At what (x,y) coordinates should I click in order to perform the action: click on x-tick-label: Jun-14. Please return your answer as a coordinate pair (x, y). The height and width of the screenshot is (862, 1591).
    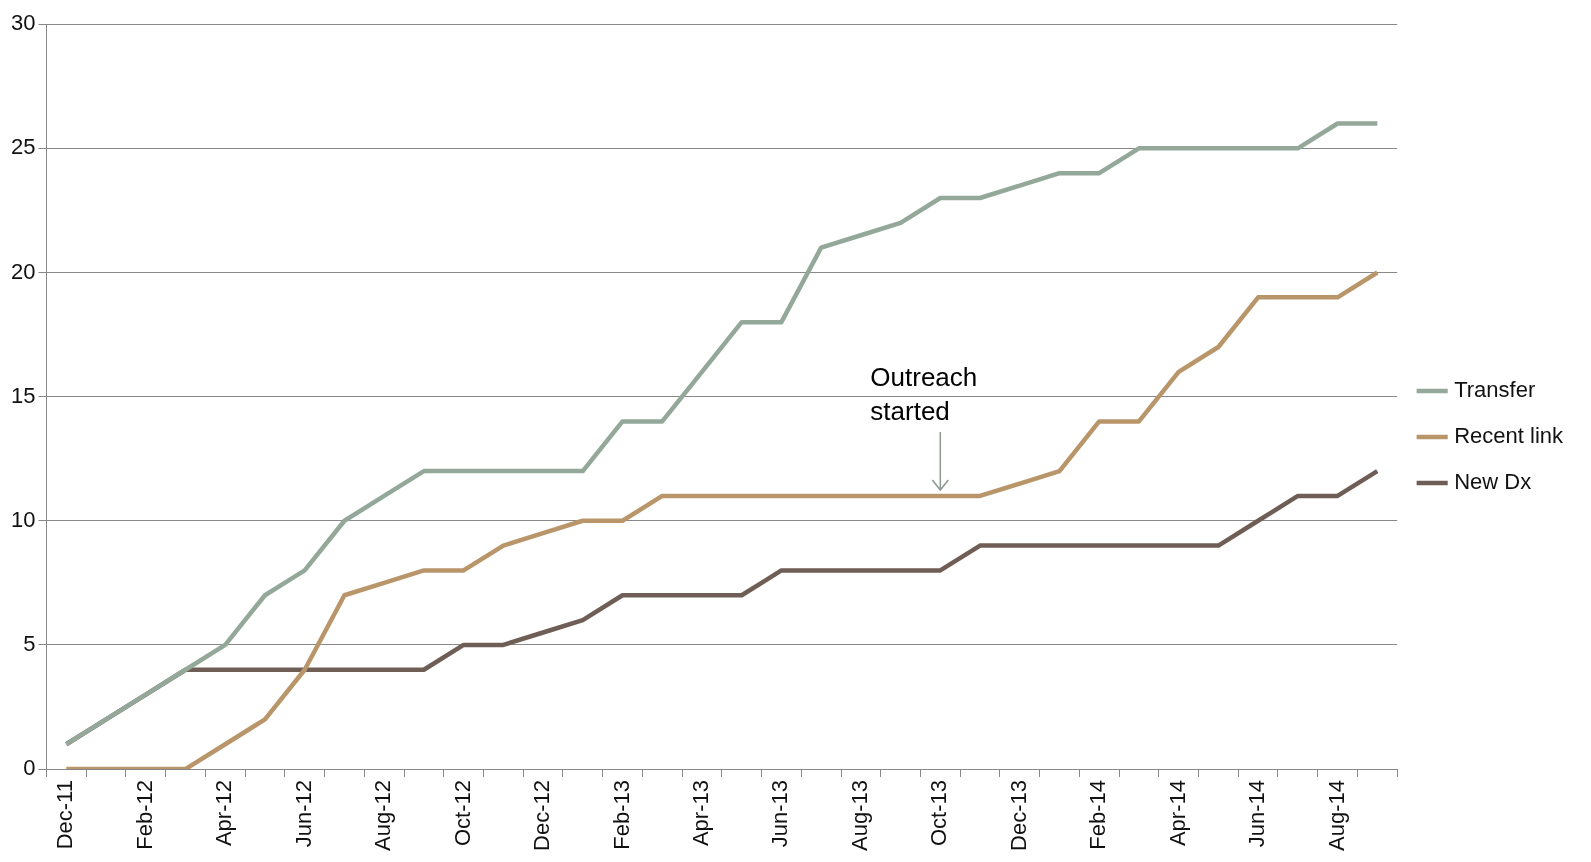
    Looking at the image, I should click on (1257, 814).